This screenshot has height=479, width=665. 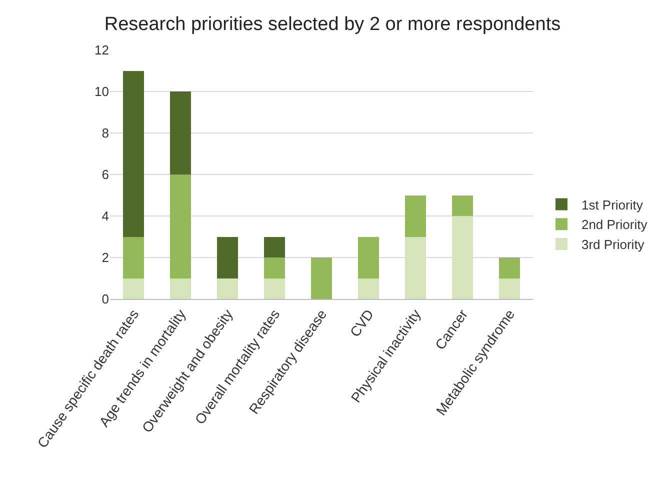 What do you see at coordinates (105, 216) in the screenshot?
I see `y-tick-label: 4` at bounding box center [105, 216].